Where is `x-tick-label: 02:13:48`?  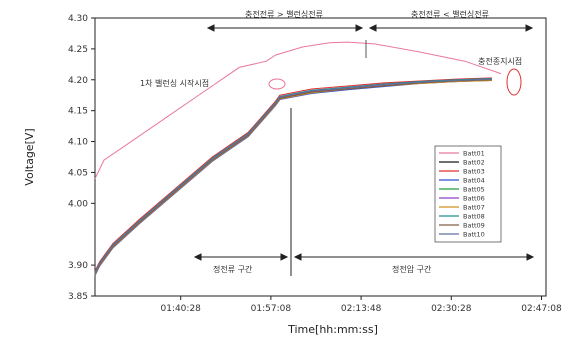
x-tick-label: 02:13:48 is located at coordinates (361, 309).